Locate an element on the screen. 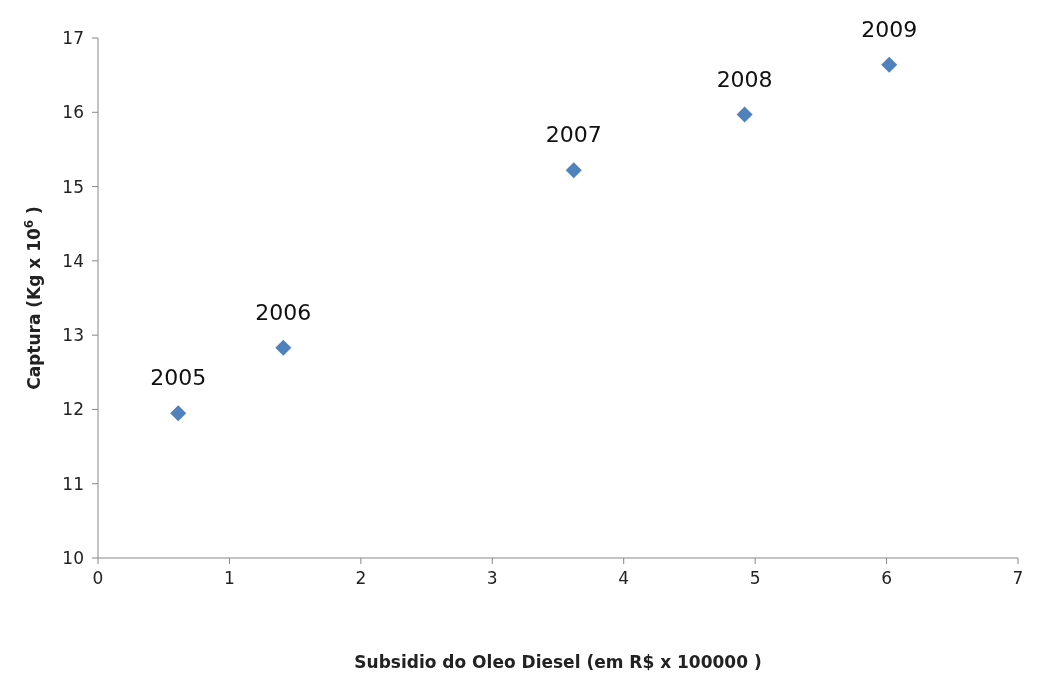  x-tick-label: 7 is located at coordinates (1018, 578).